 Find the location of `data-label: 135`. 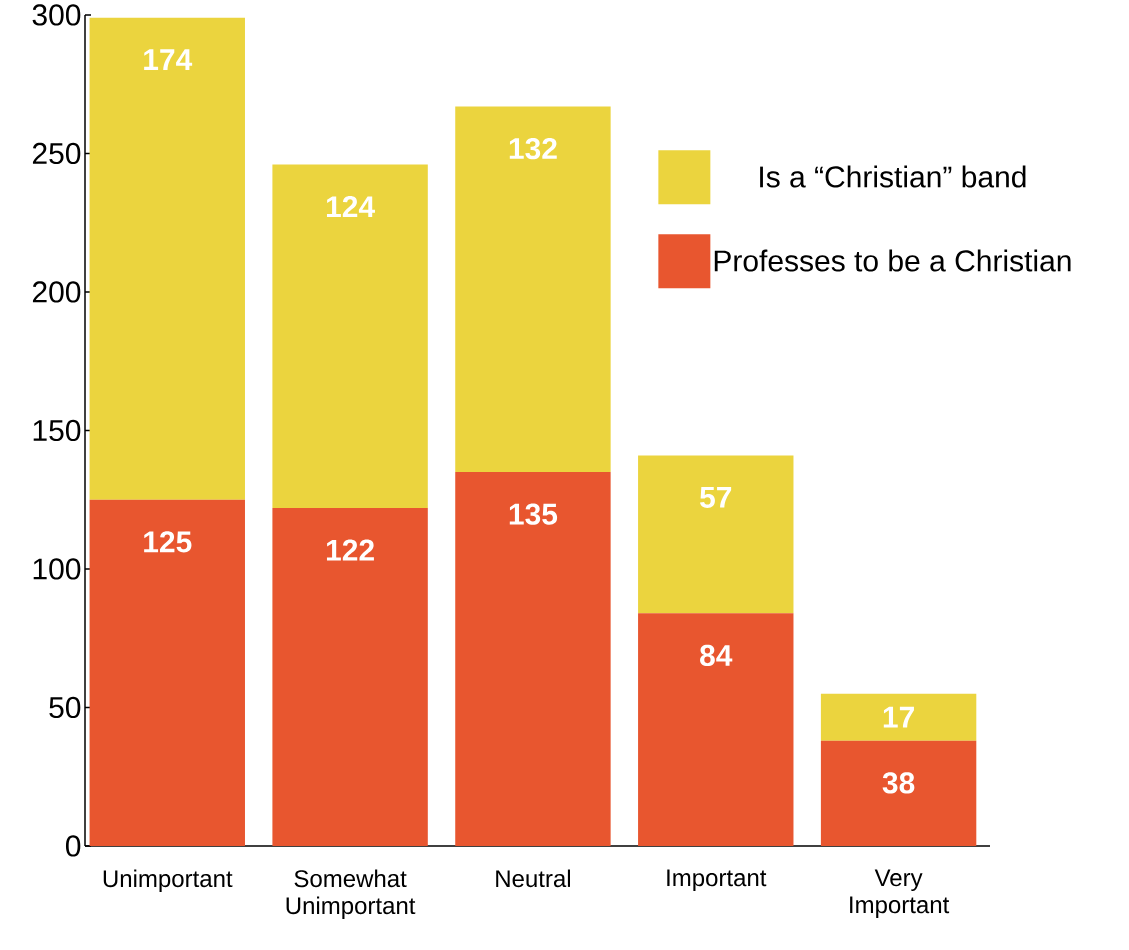

data-label: 135 is located at coordinates (533, 514).